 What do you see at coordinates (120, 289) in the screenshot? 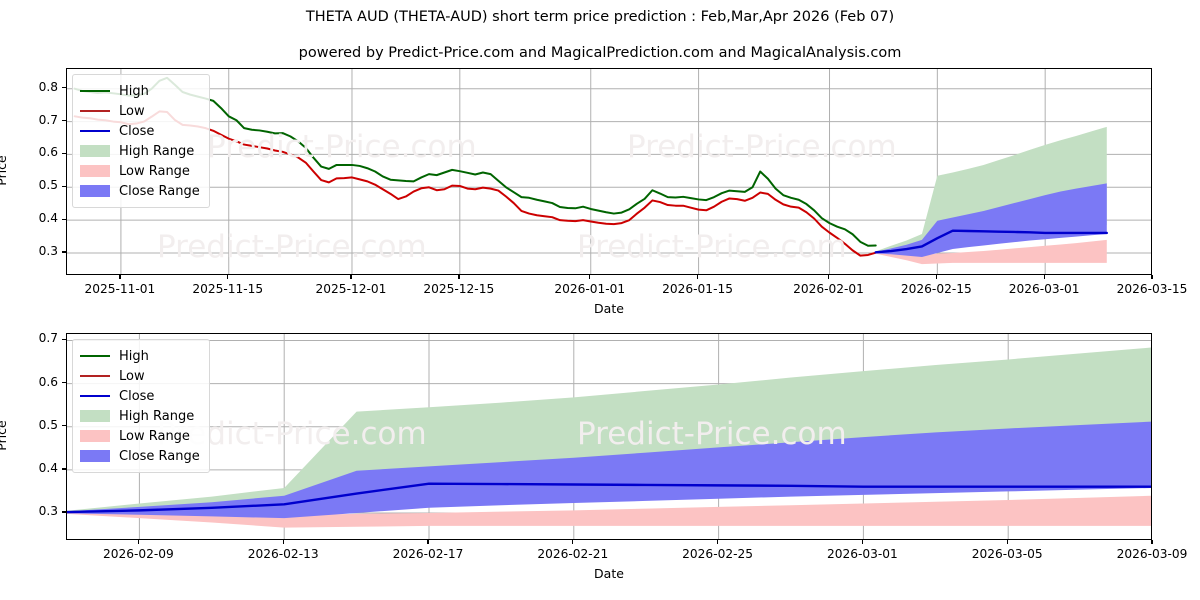
I see `x-tick-label: 2025-11-01` at bounding box center [120, 289].